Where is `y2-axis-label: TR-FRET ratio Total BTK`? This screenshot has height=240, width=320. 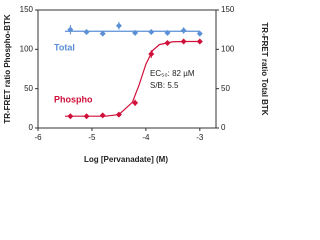
y2-axis-label: TR-FRET ratio Total BTK is located at coordinates (264, 68).